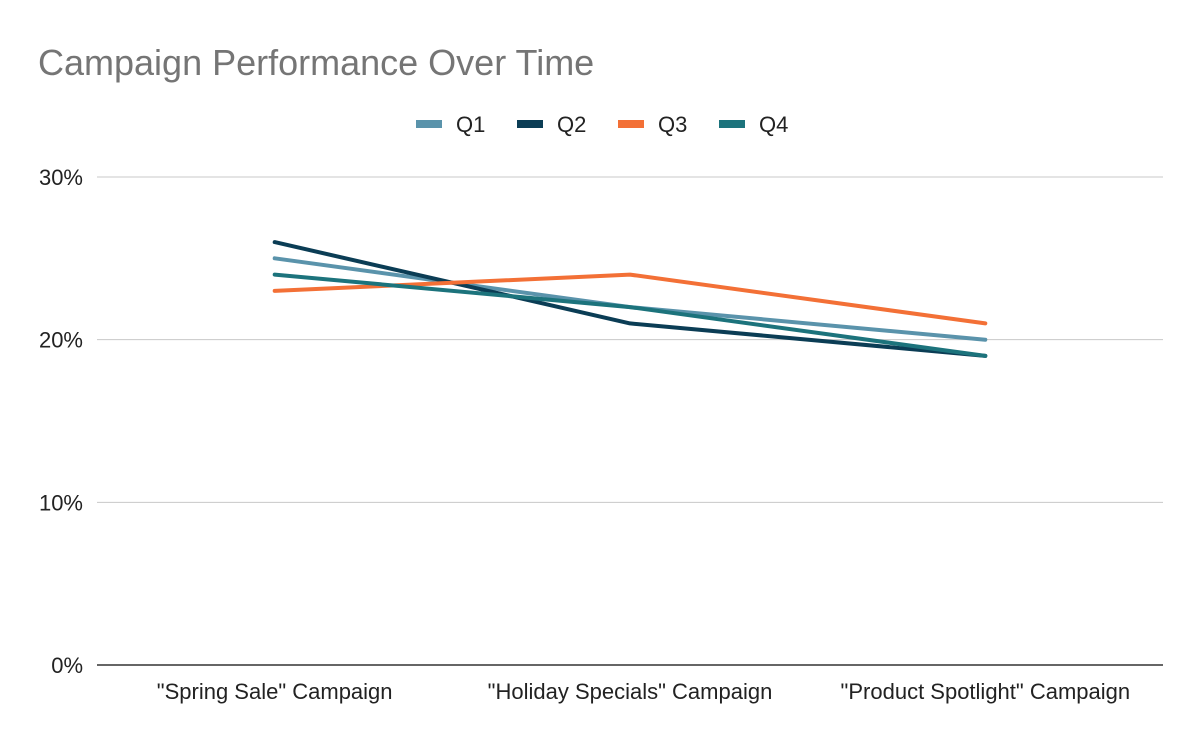 This screenshot has height=742, width=1200. Describe the element at coordinates (630, 691) in the screenshot. I see `x-tick-label: "Holiday Specials" Campaign` at that location.